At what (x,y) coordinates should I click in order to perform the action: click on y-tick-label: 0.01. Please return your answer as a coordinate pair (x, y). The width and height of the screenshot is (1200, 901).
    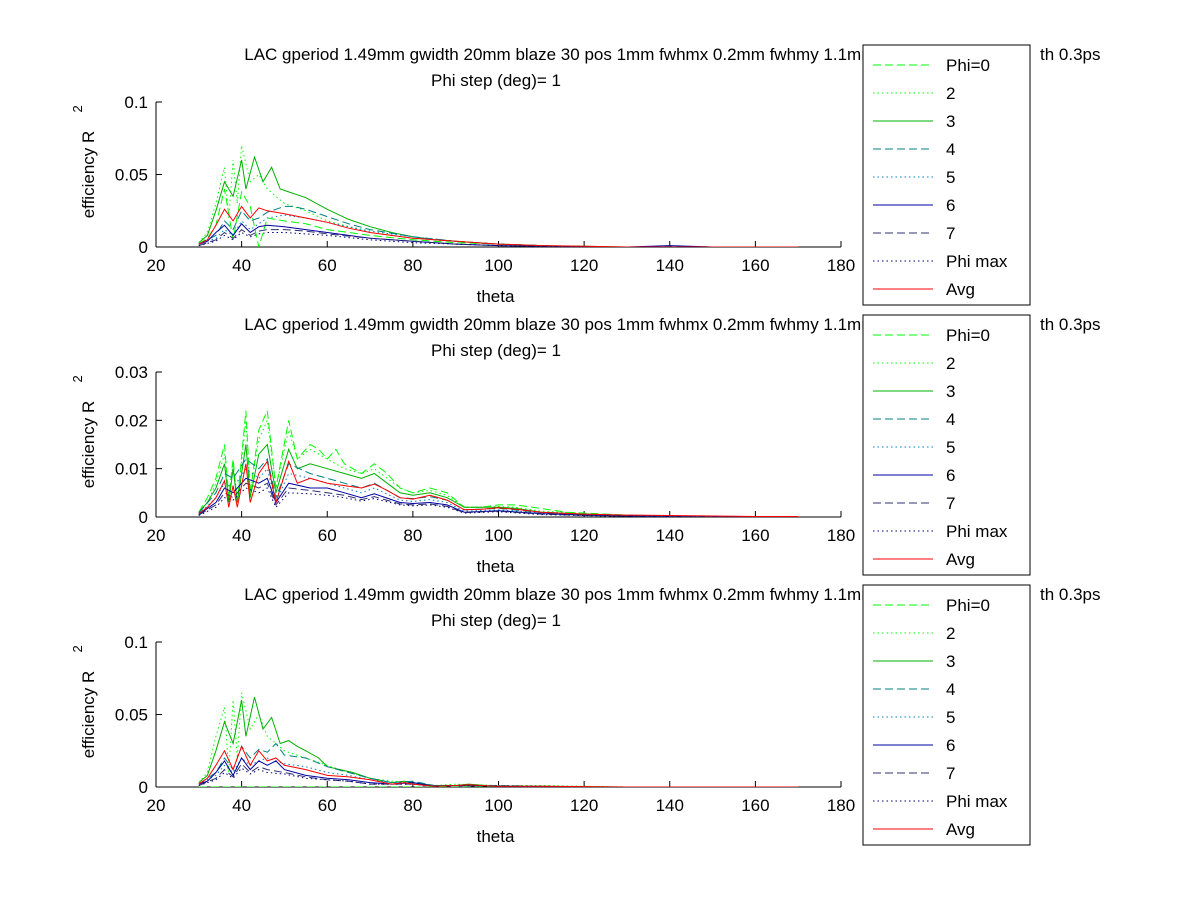
    Looking at the image, I should click on (131, 469).